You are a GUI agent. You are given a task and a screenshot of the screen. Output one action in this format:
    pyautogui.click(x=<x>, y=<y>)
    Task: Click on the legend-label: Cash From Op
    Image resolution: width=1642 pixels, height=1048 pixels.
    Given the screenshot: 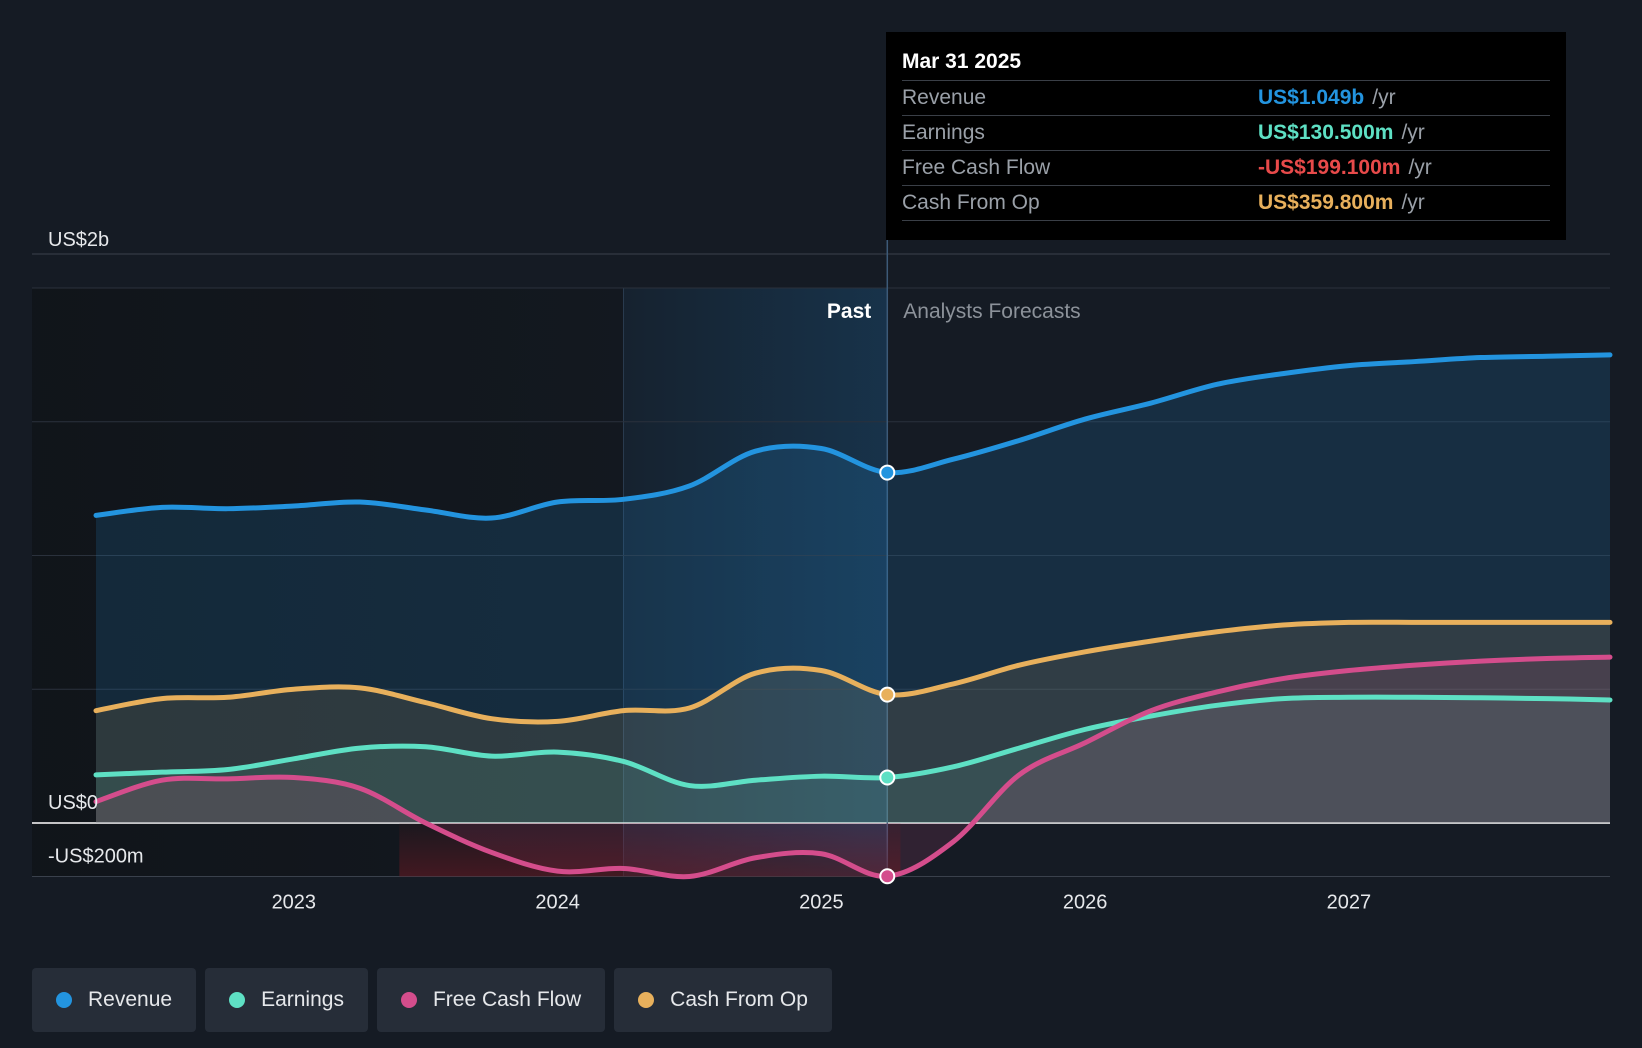 What is the action you would take?
    pyautogui.click(x=739, y=999)
    